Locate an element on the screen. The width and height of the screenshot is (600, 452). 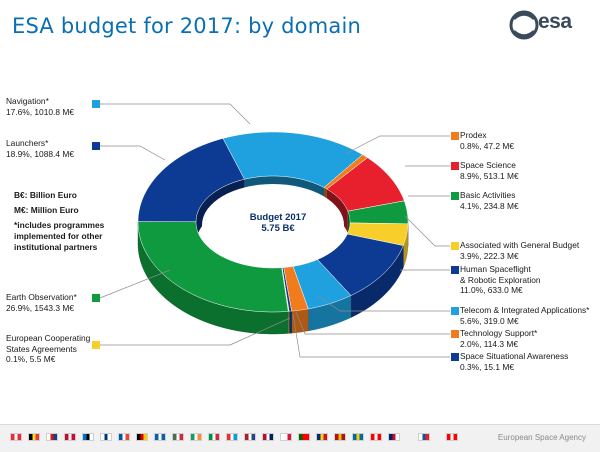
slice-label-name-7-0: Technology Support* is located at coordinates (498, 333).